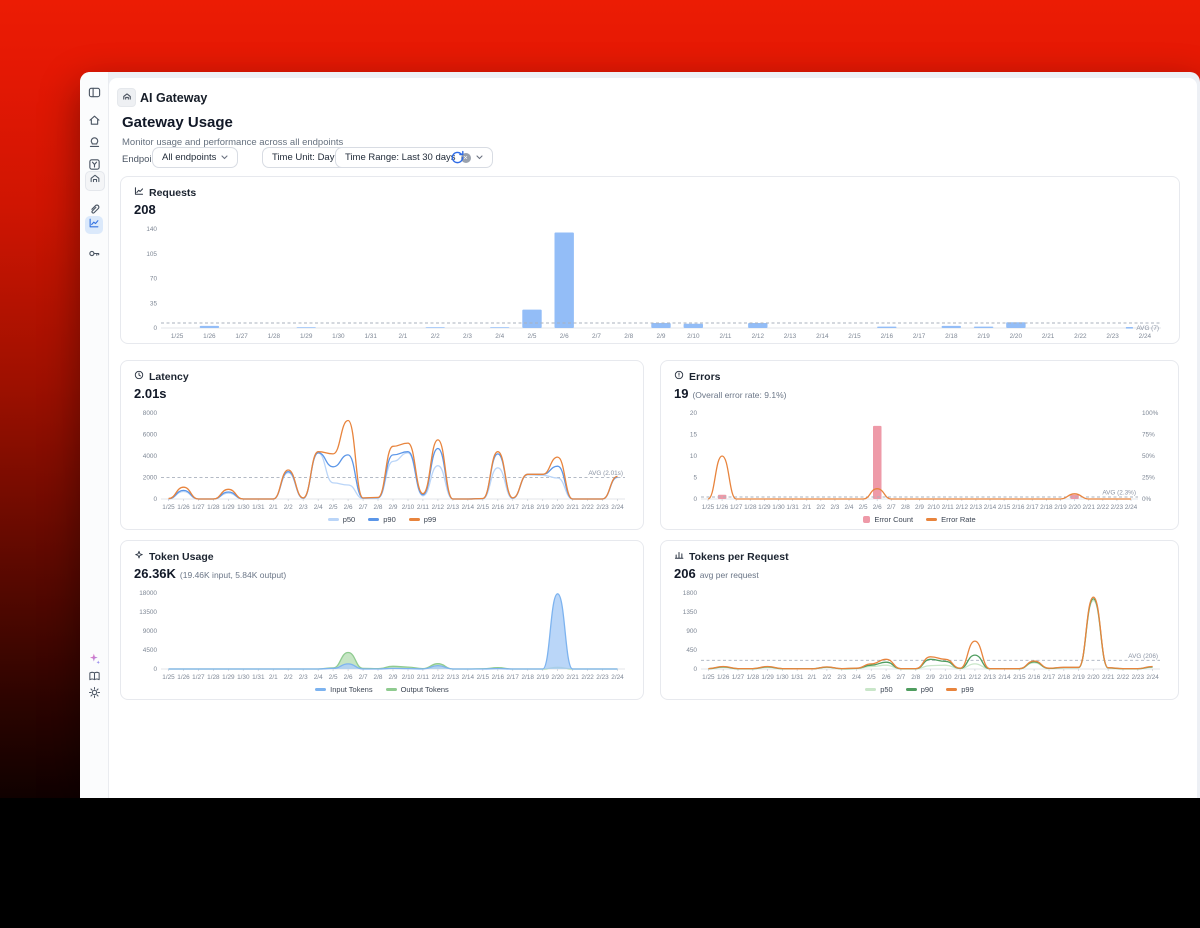 This screenshot has width=1200, height=928. What do you see at coordinates (174, 556) in the screenshot?
I see `token-usage-card-header: Token Usage` at bounding box center [174, 556].